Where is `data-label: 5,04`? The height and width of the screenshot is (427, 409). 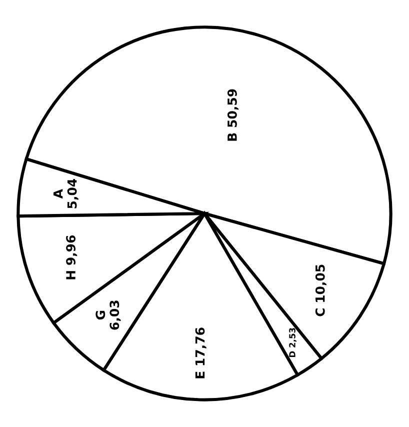 data-label: 5,04 is located at coordinates (72, 193).